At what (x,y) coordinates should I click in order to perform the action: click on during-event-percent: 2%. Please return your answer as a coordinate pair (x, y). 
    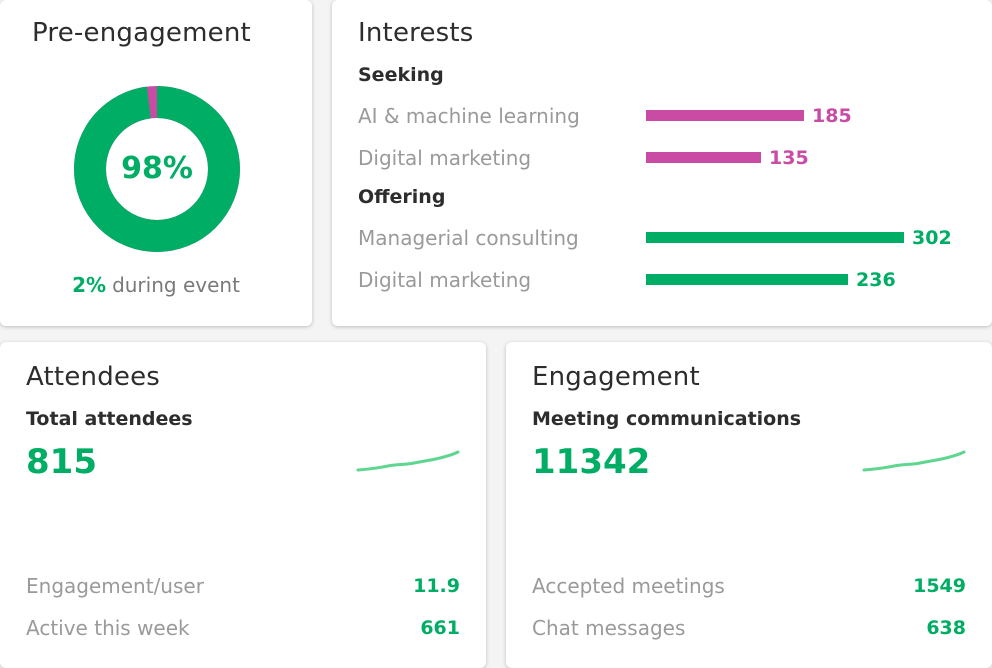
    Looking at the image, I should click on (89, 285).